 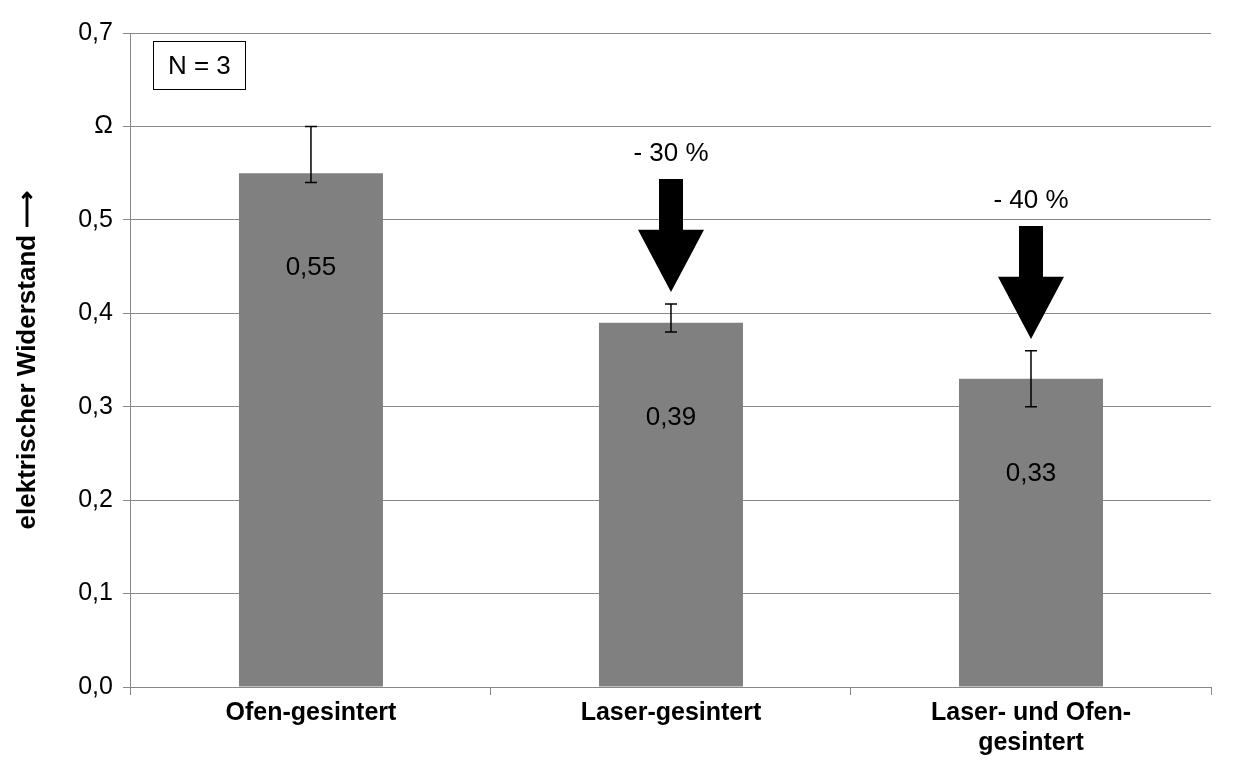 I want to click on data-label: 0,39, so click(x=671, y=415).